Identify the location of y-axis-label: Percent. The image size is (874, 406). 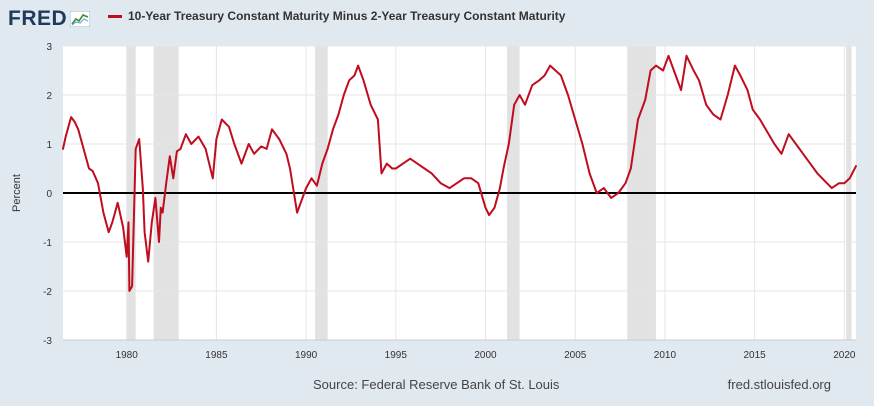
(17, 193).